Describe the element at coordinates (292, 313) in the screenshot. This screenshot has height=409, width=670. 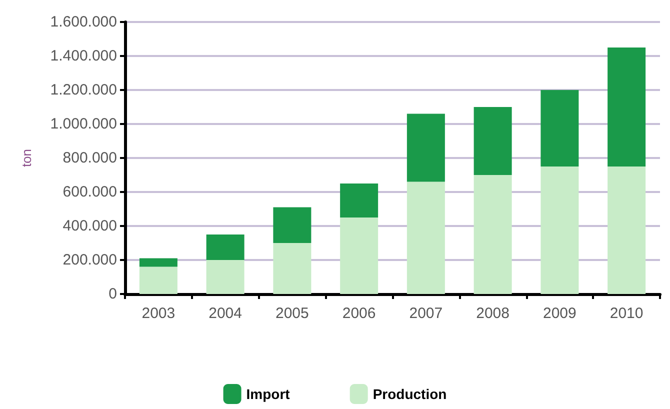
I see `x-tick-label: 2005` at that location.